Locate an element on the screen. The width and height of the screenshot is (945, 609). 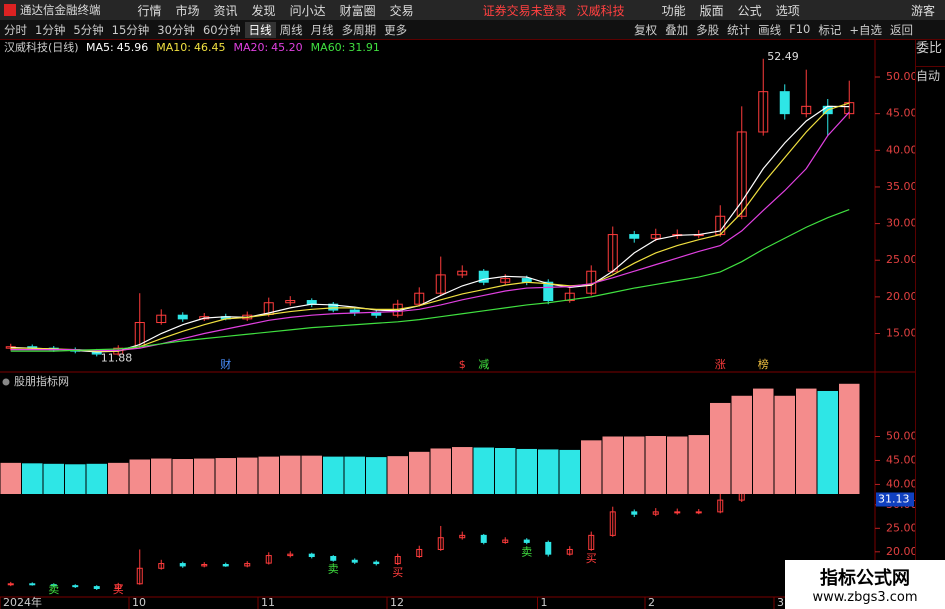
menu: 行情 市场 资讯 发现 问小达 财富圈 交易 is located at coordinates (276, 10).